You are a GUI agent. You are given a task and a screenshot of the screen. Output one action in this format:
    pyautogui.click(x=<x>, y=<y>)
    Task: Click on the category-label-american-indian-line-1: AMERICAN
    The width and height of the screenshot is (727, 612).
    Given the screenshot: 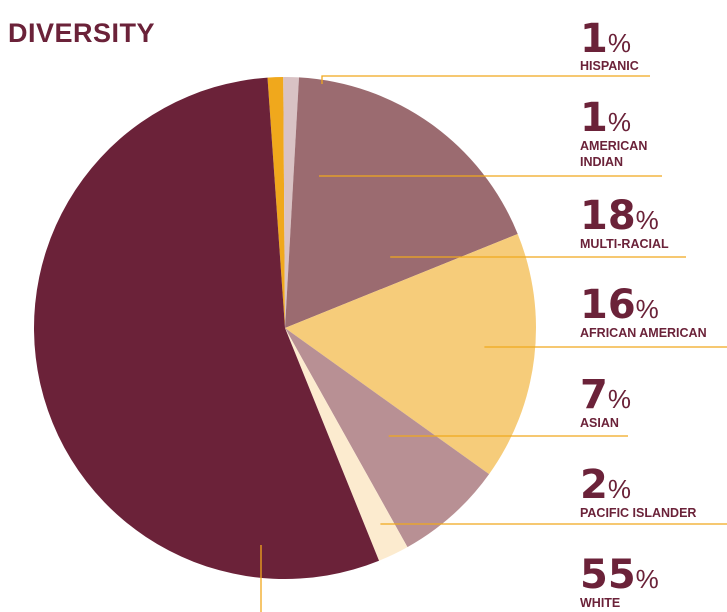 What is the action you would take?
    pyautogui.click(x=613, y=146)
    